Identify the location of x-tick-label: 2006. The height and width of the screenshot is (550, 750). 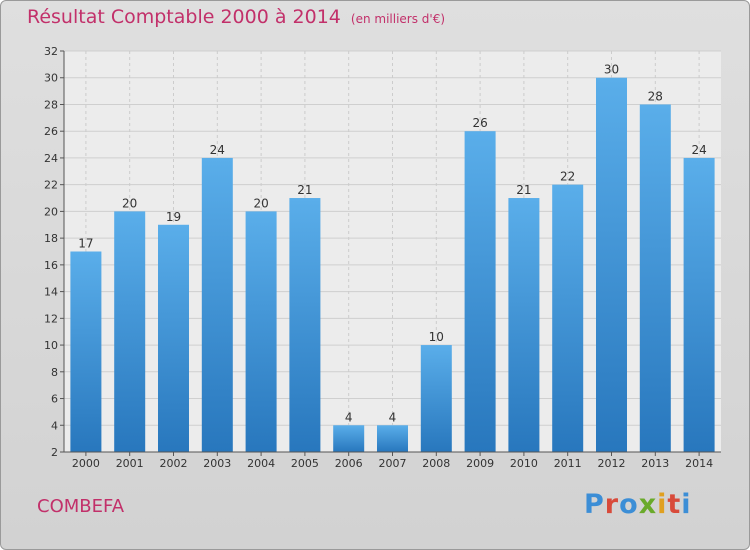
(349, 463).